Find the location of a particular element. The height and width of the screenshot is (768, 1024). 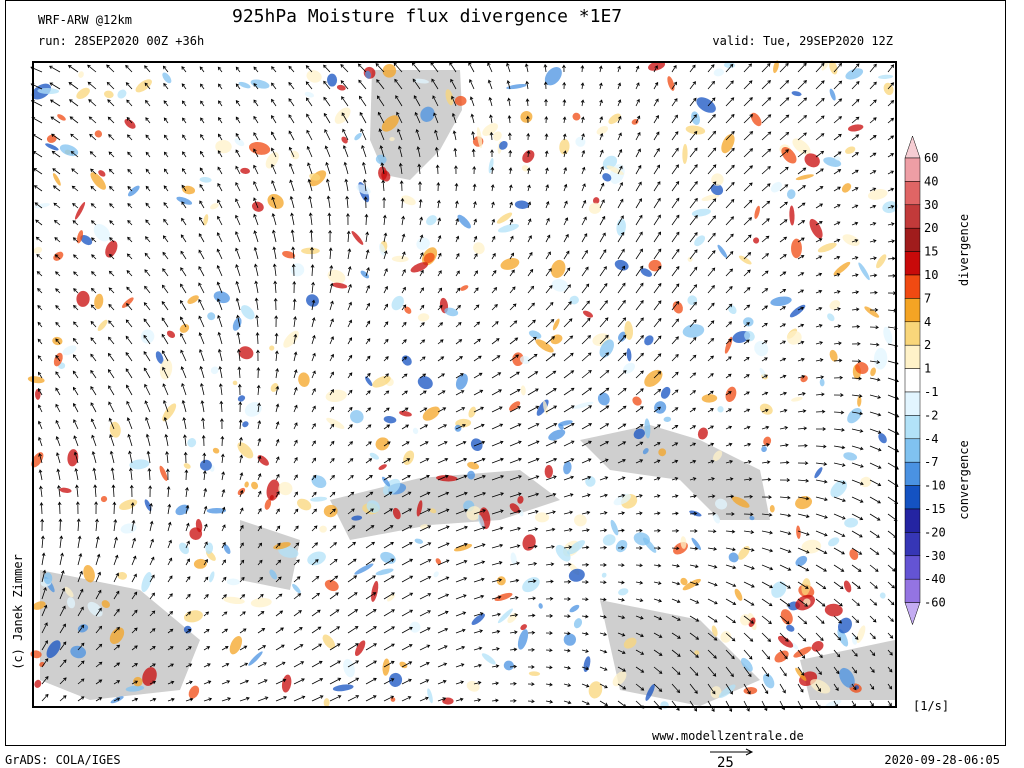

scandinavia is located at coordinates (416, 125).